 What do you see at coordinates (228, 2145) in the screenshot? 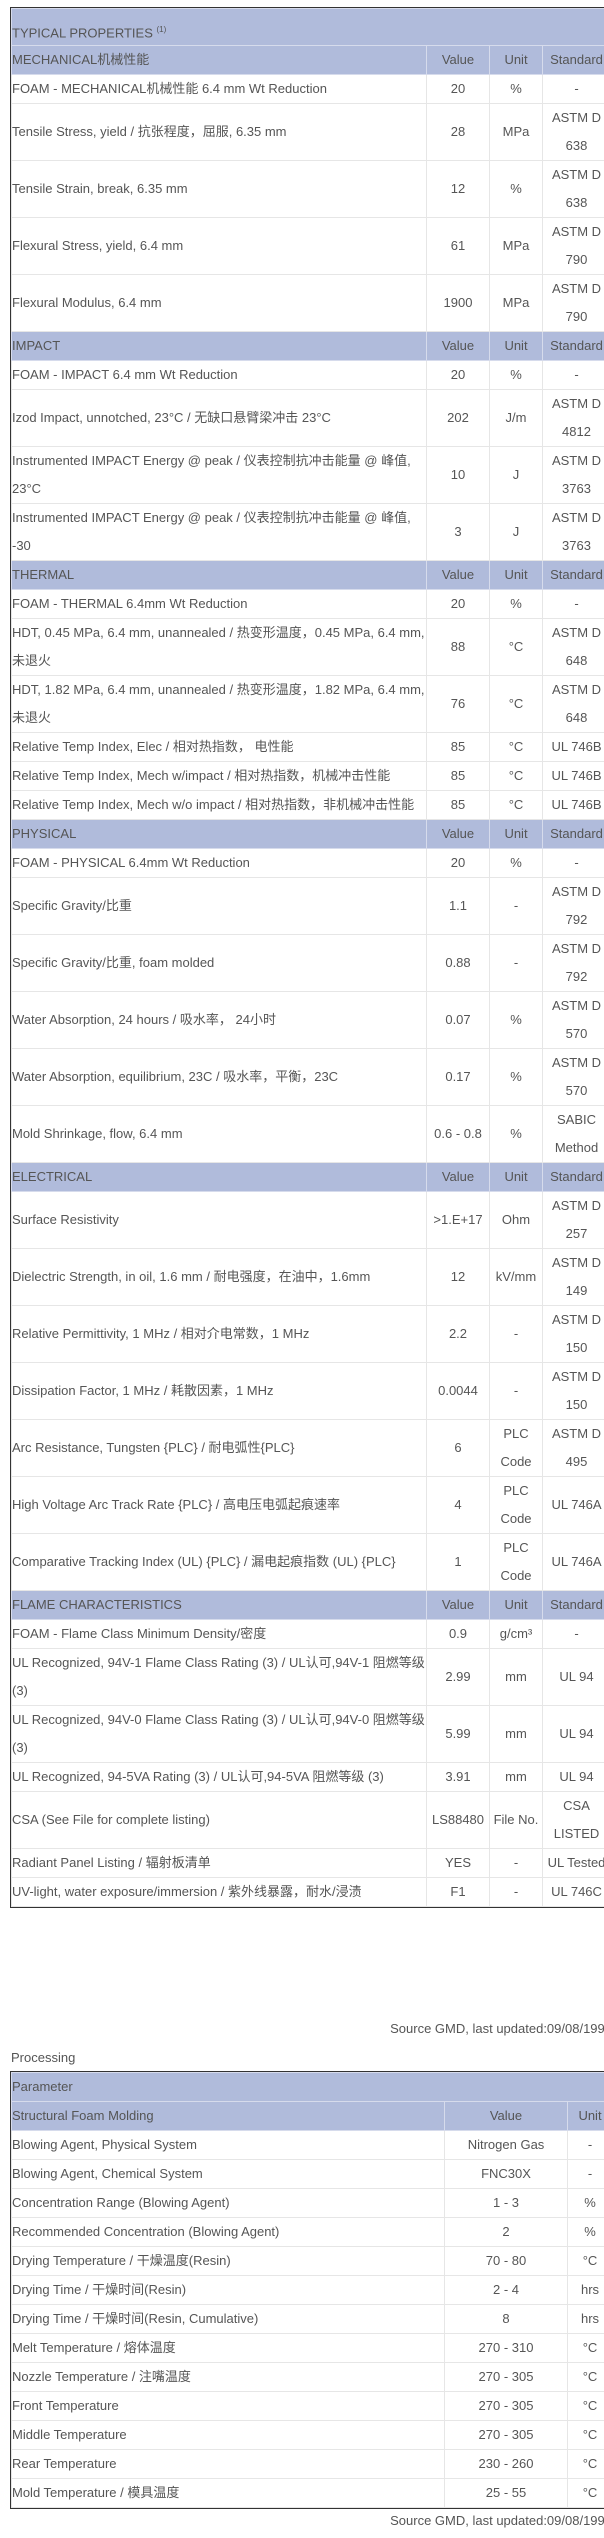
I see `parameter-name: Blowing Agent, Physical System` at bounding box center [228, 2145].